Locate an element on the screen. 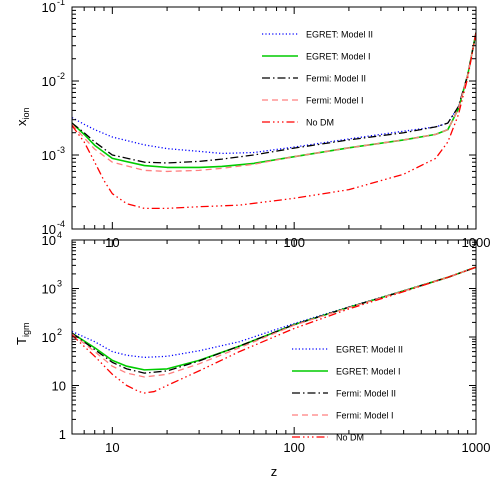 The height and width of the screenshot is (498, 498). y-tick-exponent: -4 is located at coordinates (61, 224).